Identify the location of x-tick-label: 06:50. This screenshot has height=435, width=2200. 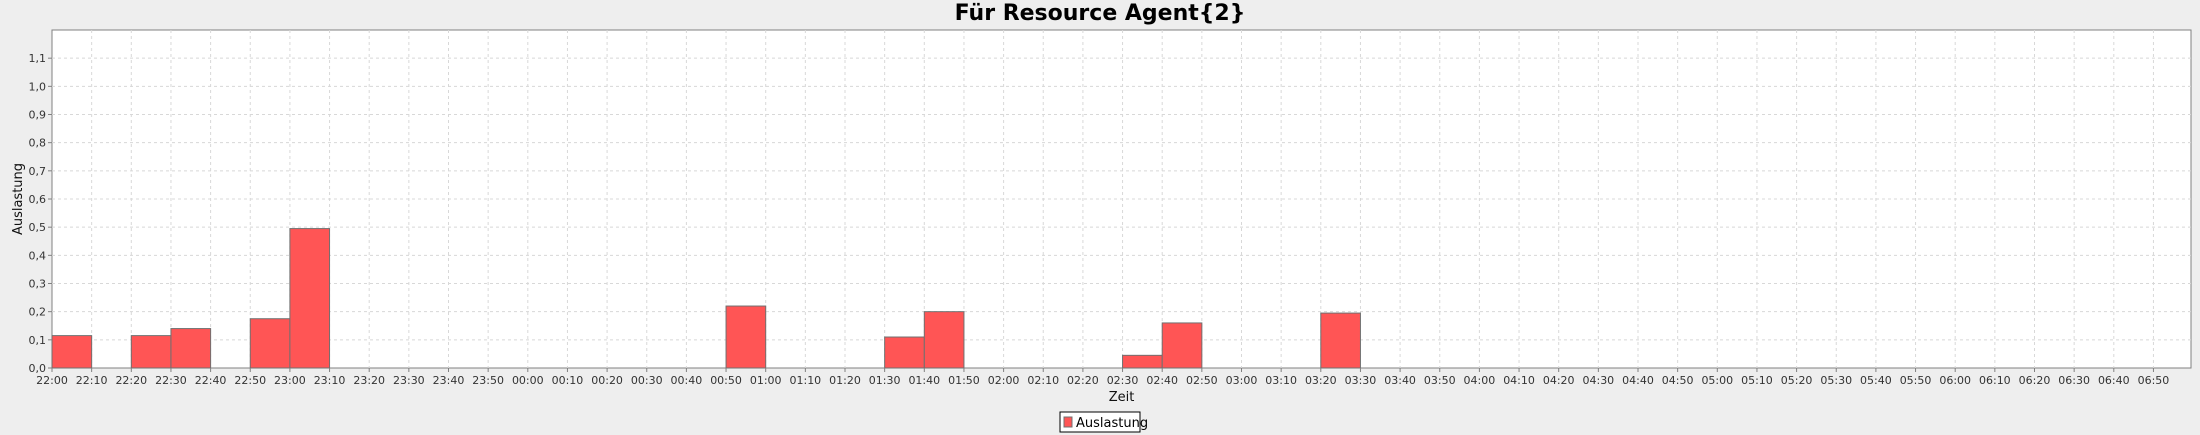
(2154, 380).